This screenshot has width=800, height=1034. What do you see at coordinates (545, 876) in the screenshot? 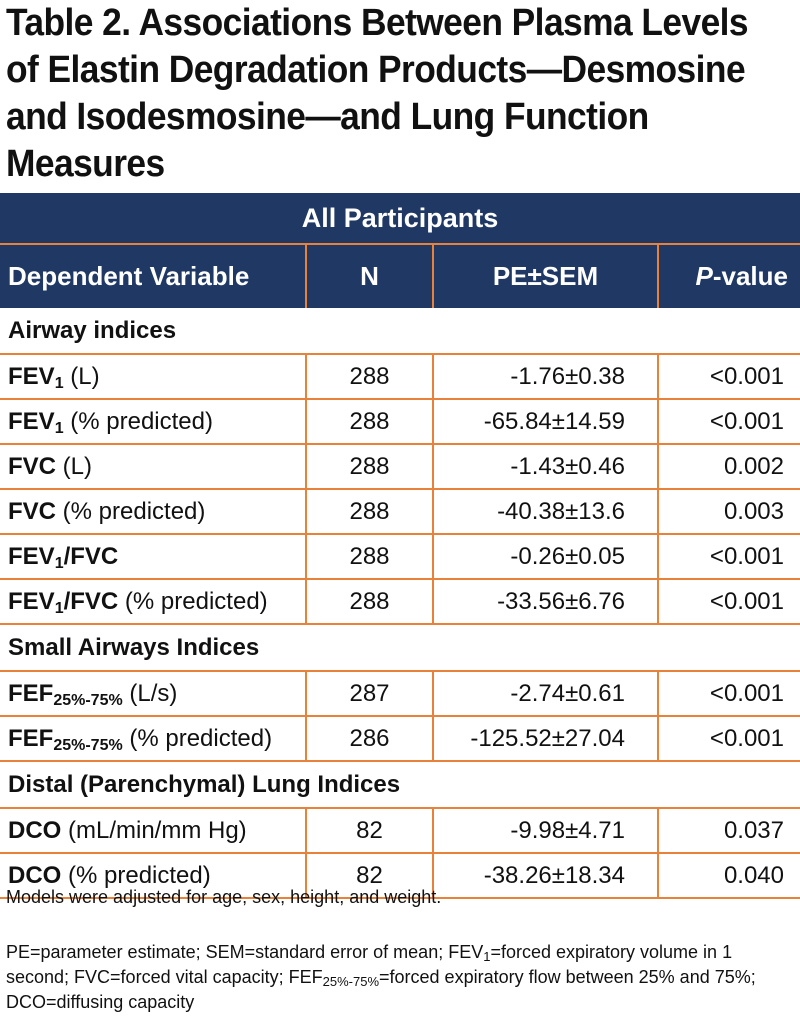
I see `cell-pe-sem: -38.26±18.34` at bounding box center [545, 876].